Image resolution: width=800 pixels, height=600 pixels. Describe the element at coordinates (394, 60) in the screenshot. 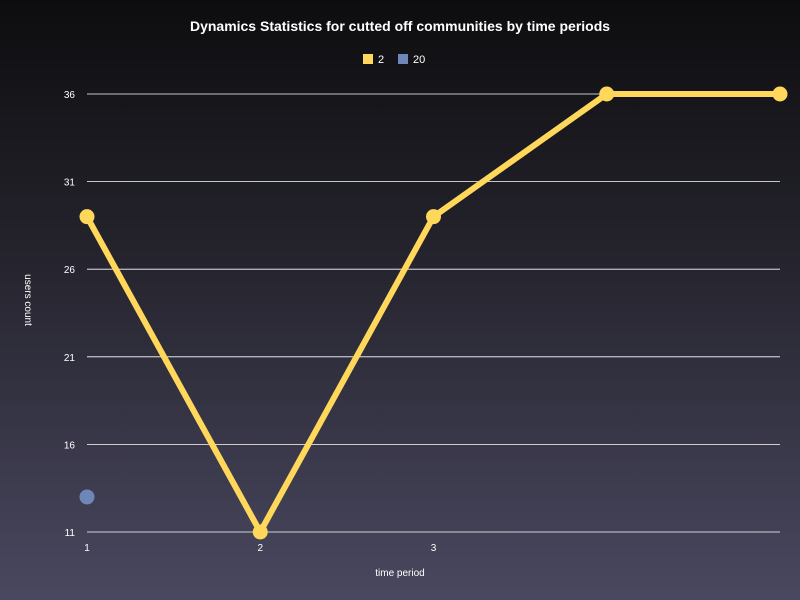

I see `legend: 2 20` at that location.